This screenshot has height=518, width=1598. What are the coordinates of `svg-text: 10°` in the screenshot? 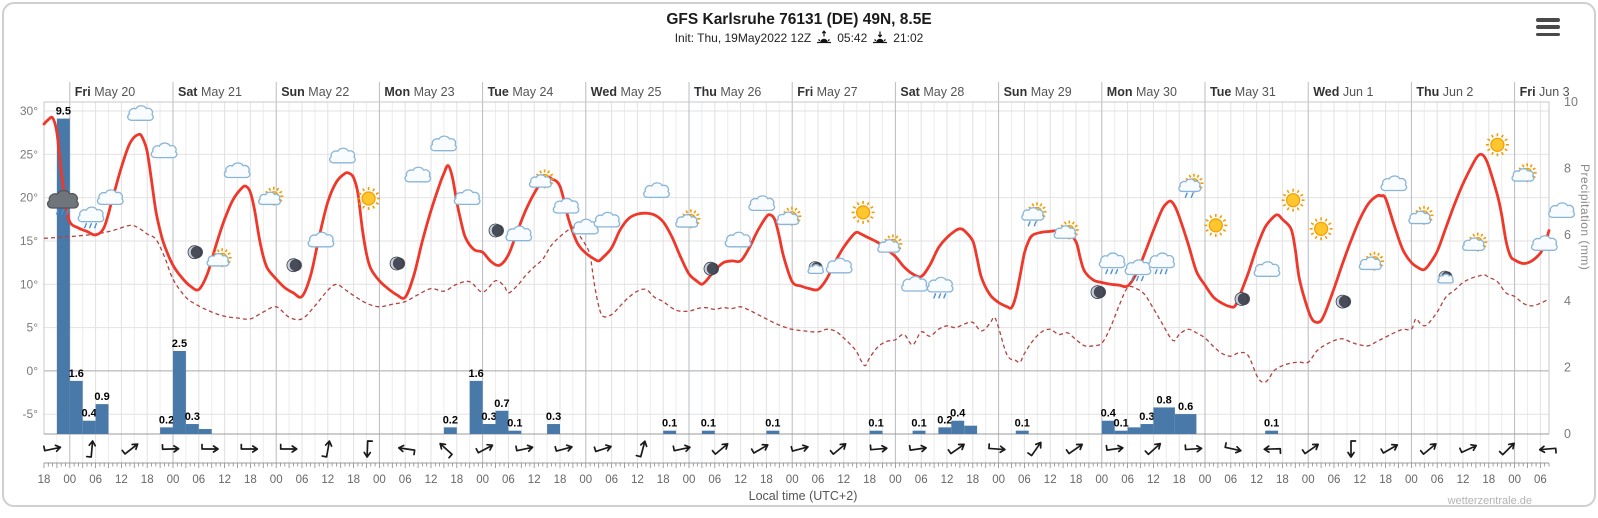 It's located at (29, 284).